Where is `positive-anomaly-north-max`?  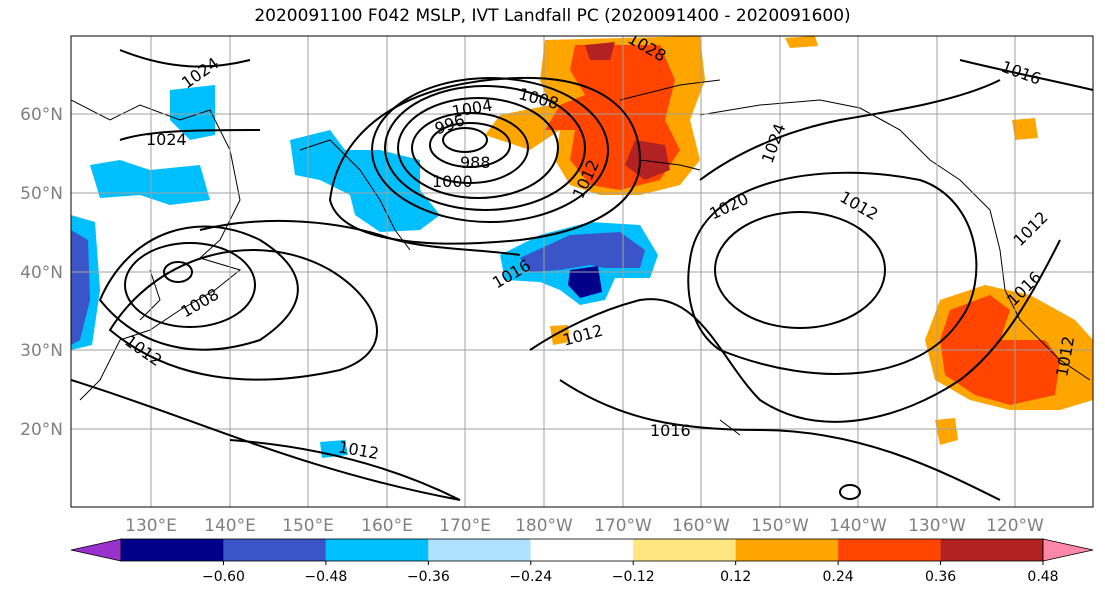
positive-anomaly-north-max is located at coordinates (647, 160).